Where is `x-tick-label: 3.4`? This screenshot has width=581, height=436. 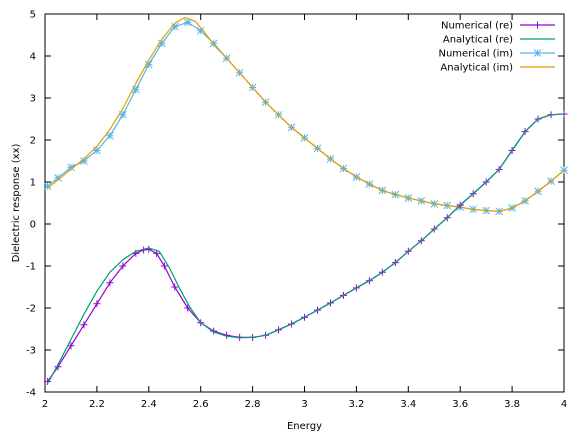 x-tick-label: 3.4 is located at coordinates (408, 404).